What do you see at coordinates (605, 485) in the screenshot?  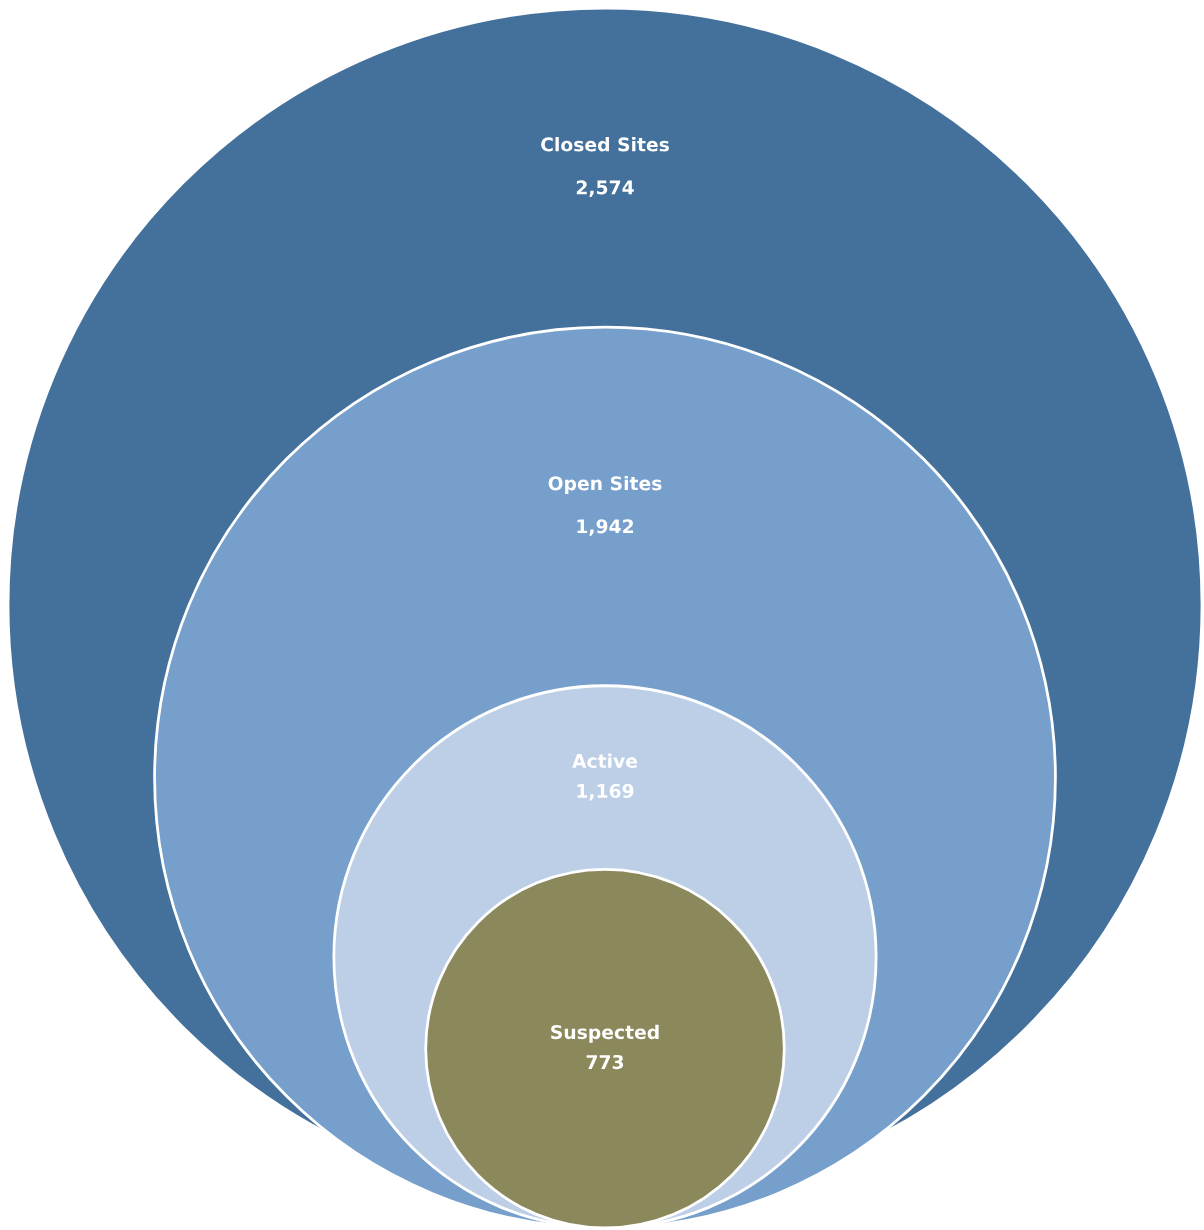 I see `category-label: Open Sites` at bounding box center [605, 485].